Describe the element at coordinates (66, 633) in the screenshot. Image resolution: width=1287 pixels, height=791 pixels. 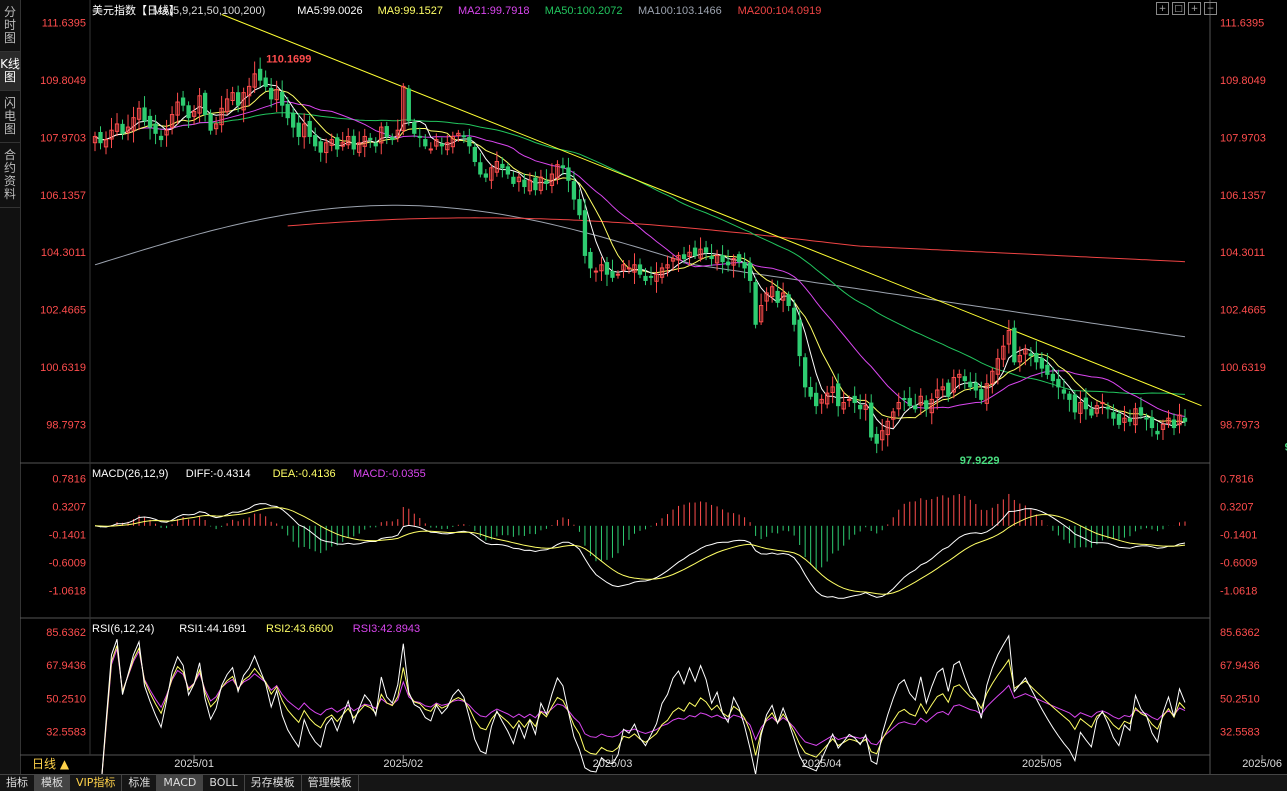
I see `rsi-left-tick: 85.6362` at that location.